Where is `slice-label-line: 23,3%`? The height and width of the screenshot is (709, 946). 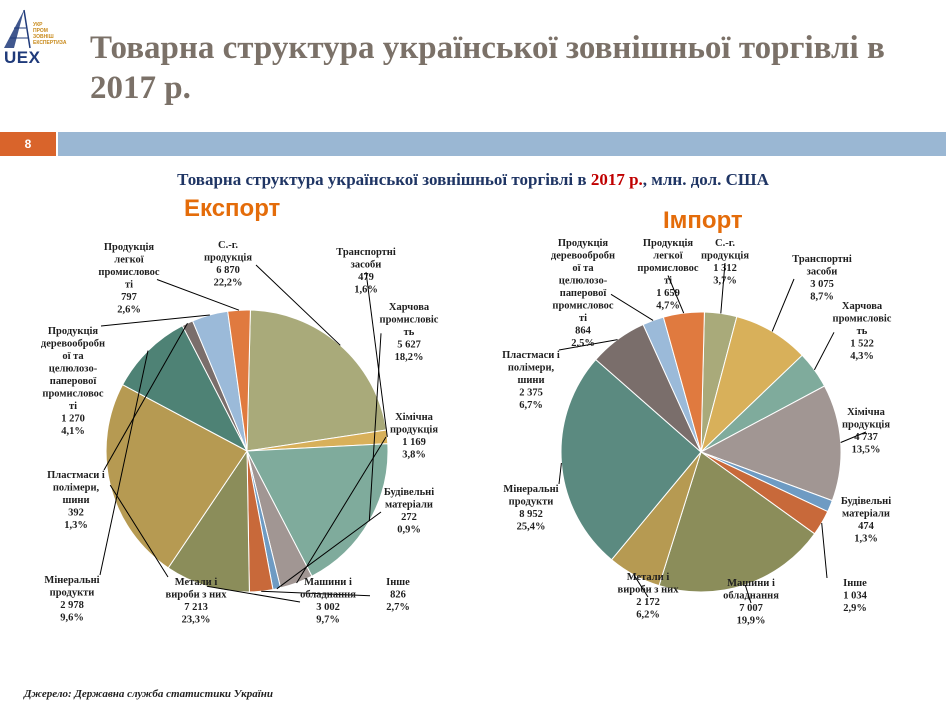
slice-label-line: 23,3% is located at coordinates (196, 620).